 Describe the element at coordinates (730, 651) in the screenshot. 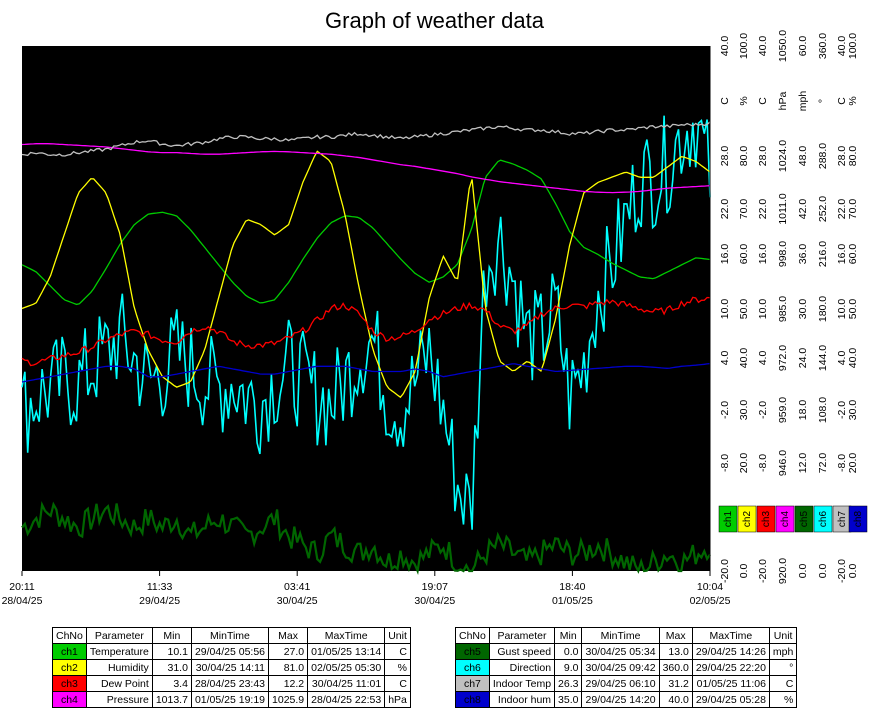

I see `maxtime-cell: 29/04/25 14:26` at that location.